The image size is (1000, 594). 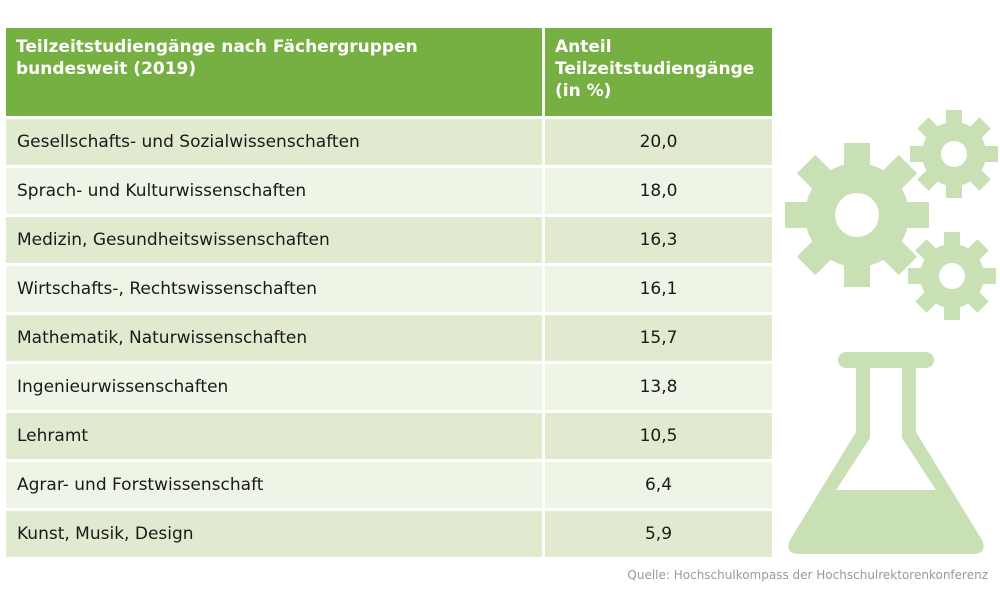 What do you see at coordinates (658, 142) in the screenshot?
I see `row-value: 20,0` at bounding box center [658, 142].